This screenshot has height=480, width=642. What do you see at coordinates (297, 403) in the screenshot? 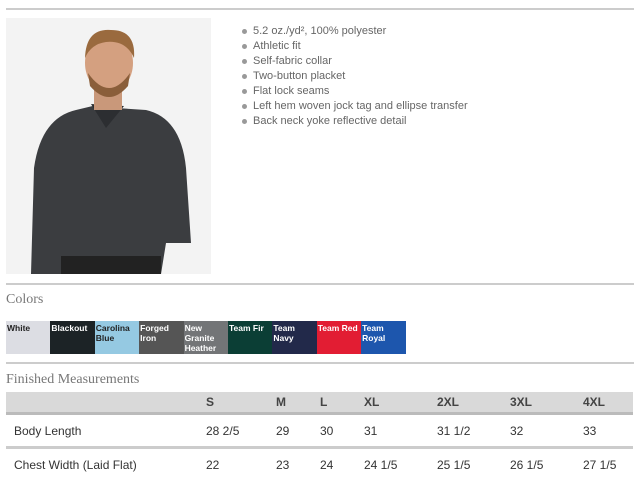
I see `header-cell: M` at bounding box center [297, 403].